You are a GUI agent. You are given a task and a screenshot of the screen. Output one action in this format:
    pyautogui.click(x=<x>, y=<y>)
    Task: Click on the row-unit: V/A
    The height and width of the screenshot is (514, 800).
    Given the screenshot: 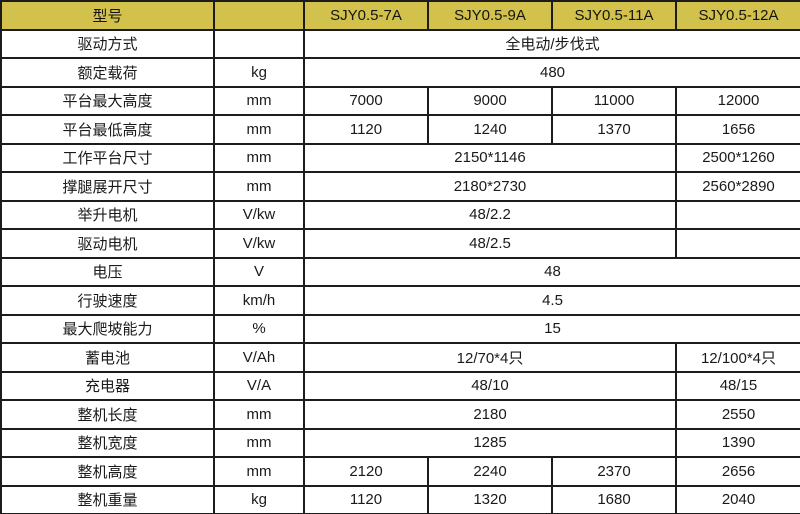 What is the action you would take?
    pyautogui.click(x=259, y=385)
    